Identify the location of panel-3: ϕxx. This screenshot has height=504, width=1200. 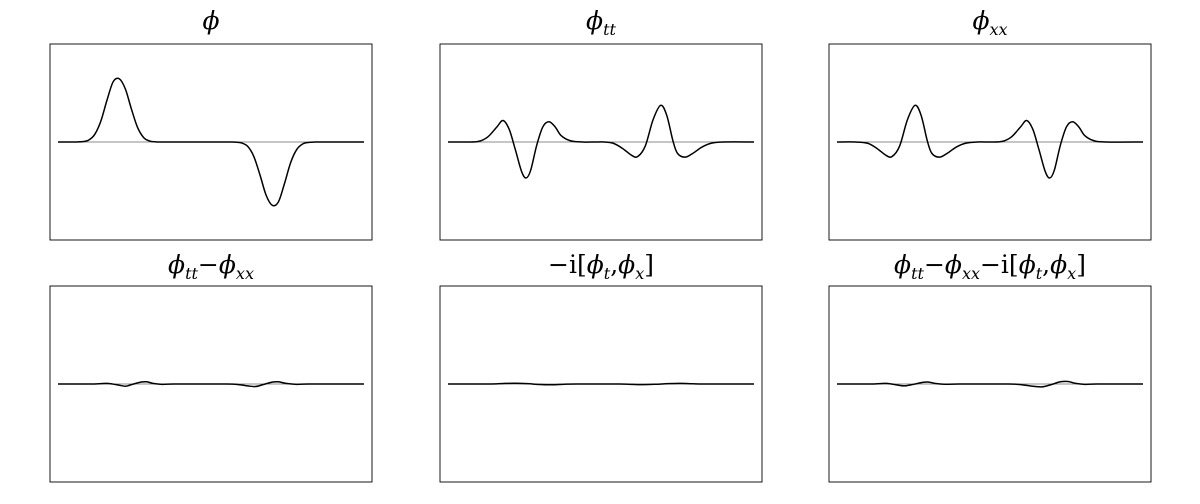
(990, 123).